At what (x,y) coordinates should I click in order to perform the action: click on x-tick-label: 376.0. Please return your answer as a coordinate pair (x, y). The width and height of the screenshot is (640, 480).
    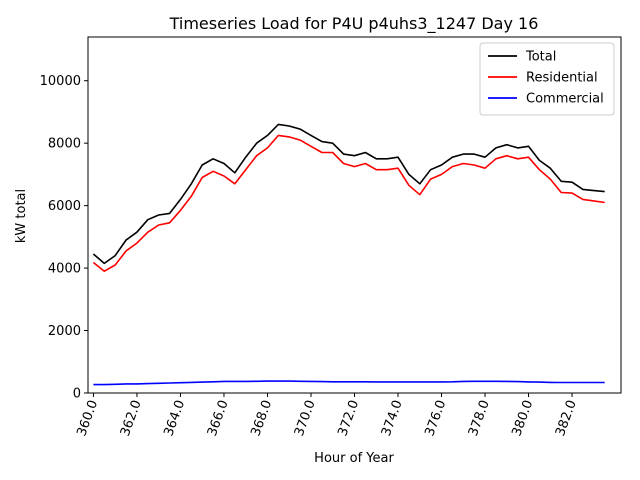
    Looking at the image, I should click on (435, 418).